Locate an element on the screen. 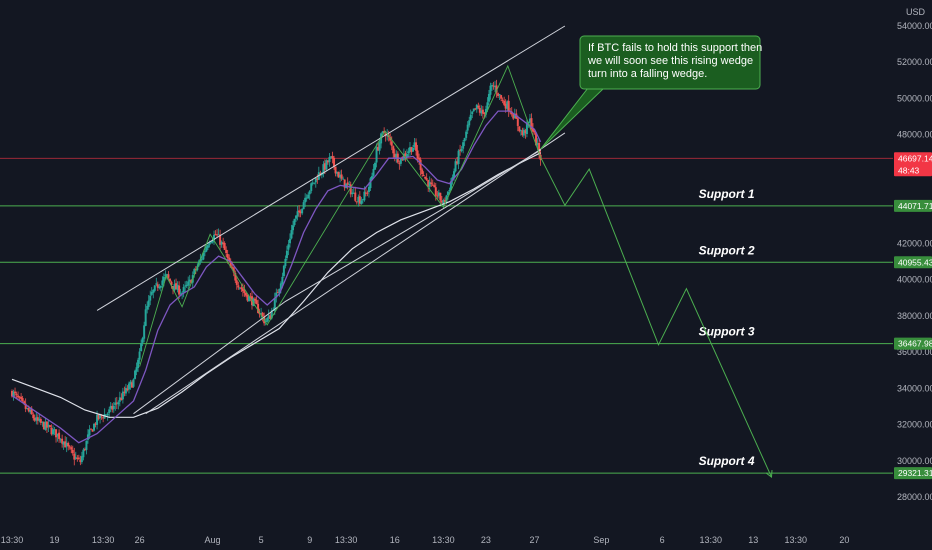 This screenshot has height=550, width=932. y-tick-label: 32000.00 is located at coordinates (914, 425).